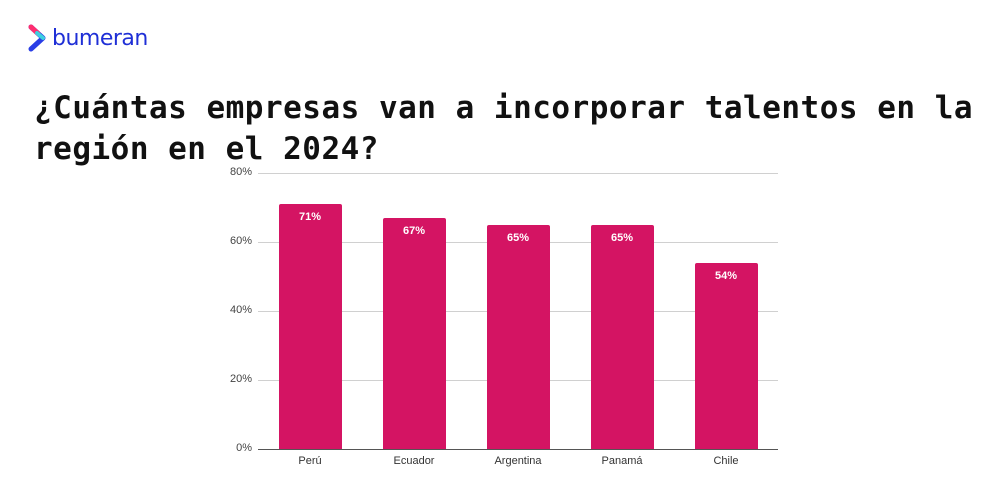 The image size is (1005, 487). I want to click on x-tick-label: Panamá, so click(622, 461).